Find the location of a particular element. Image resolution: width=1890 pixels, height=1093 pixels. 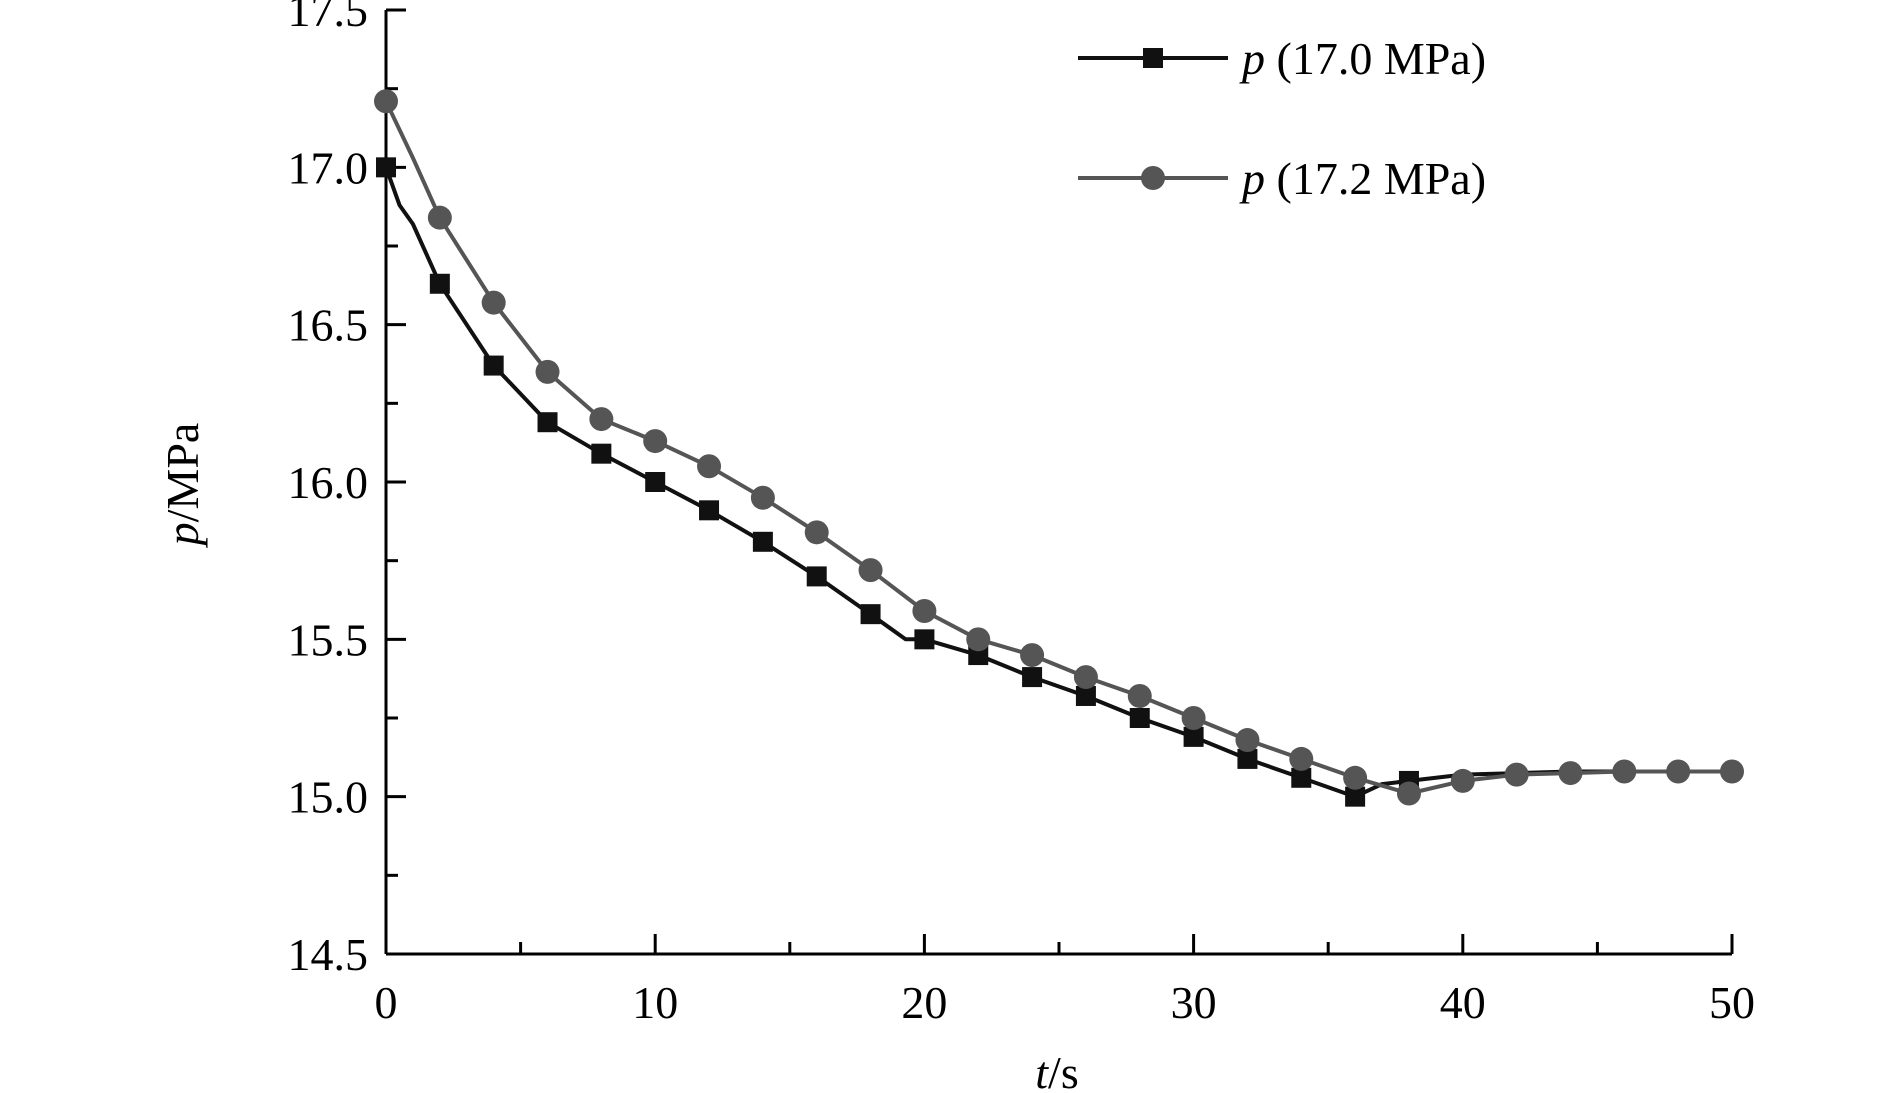

y-tick-label: 15.0 is located at coordinates (328, 797).